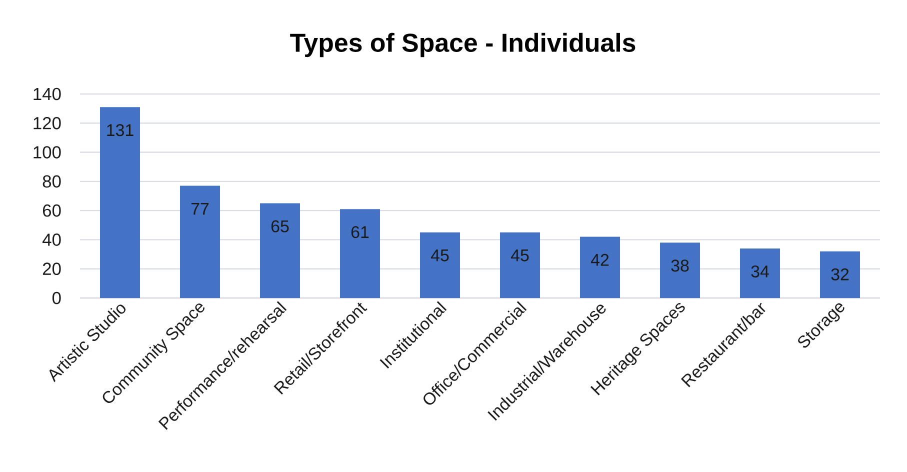 Image resolution: width=907 pixels, height=472 pixels. What do you see at coordinates (51, 210) in the screenshot?
I see `y-tick-label: 60` at bounding box center [51, 210].